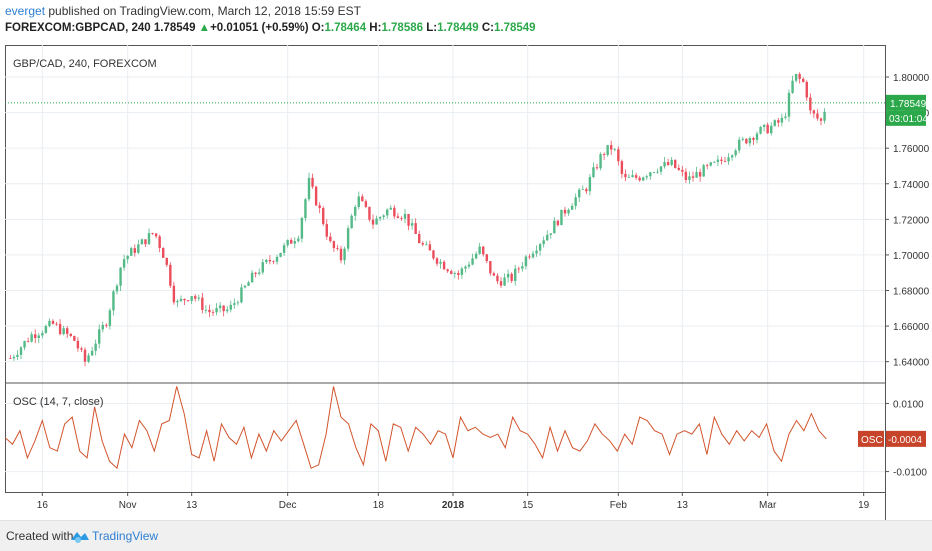 This screenshot has height=551, width=932. I want to click on time-tick-label: 13, so click(192, 505).